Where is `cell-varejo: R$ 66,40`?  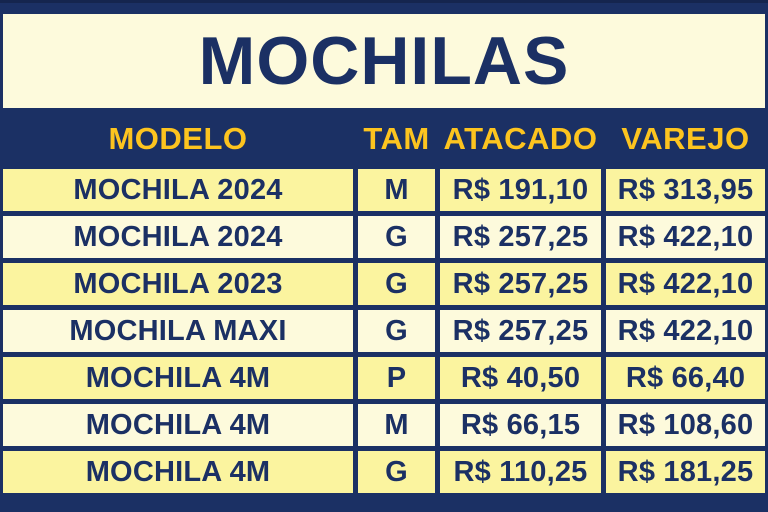
cell-varejo: R$ 66,40 is located at coordinates (685, 378).